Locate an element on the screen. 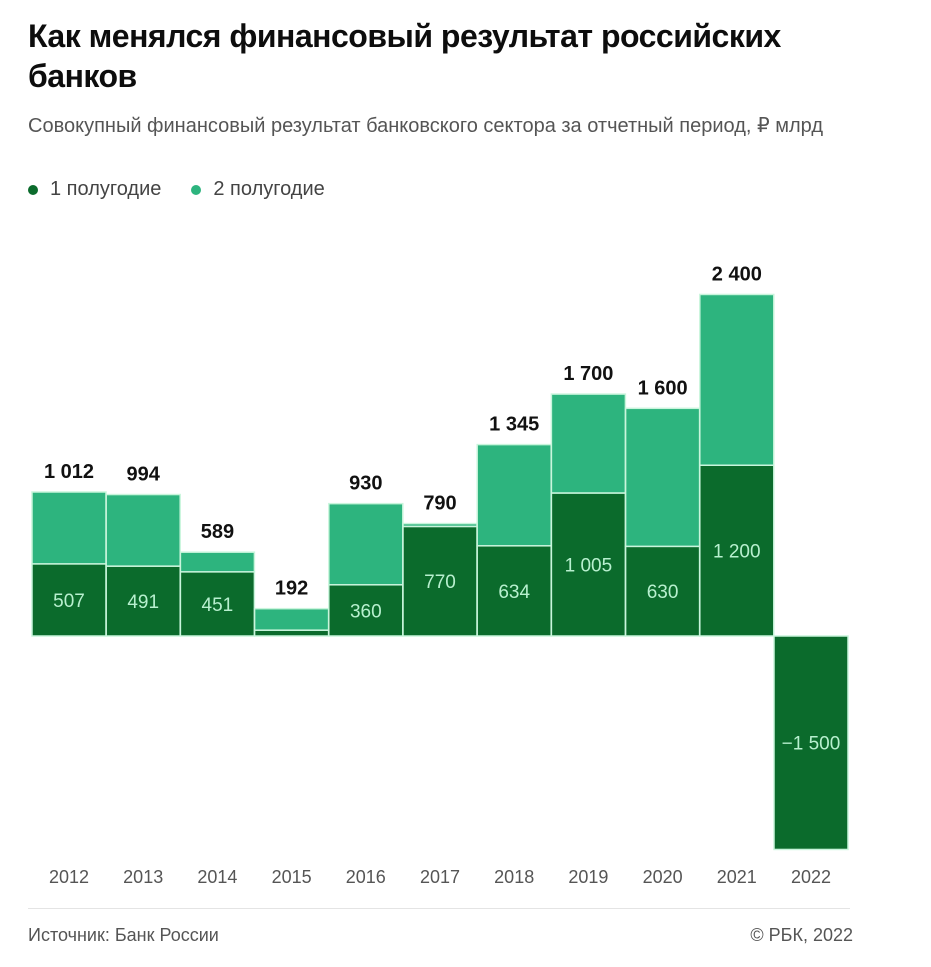 The width and height of the screenshot is (931, 967). bar-h2-2013 is located at coordinates (143, 530).